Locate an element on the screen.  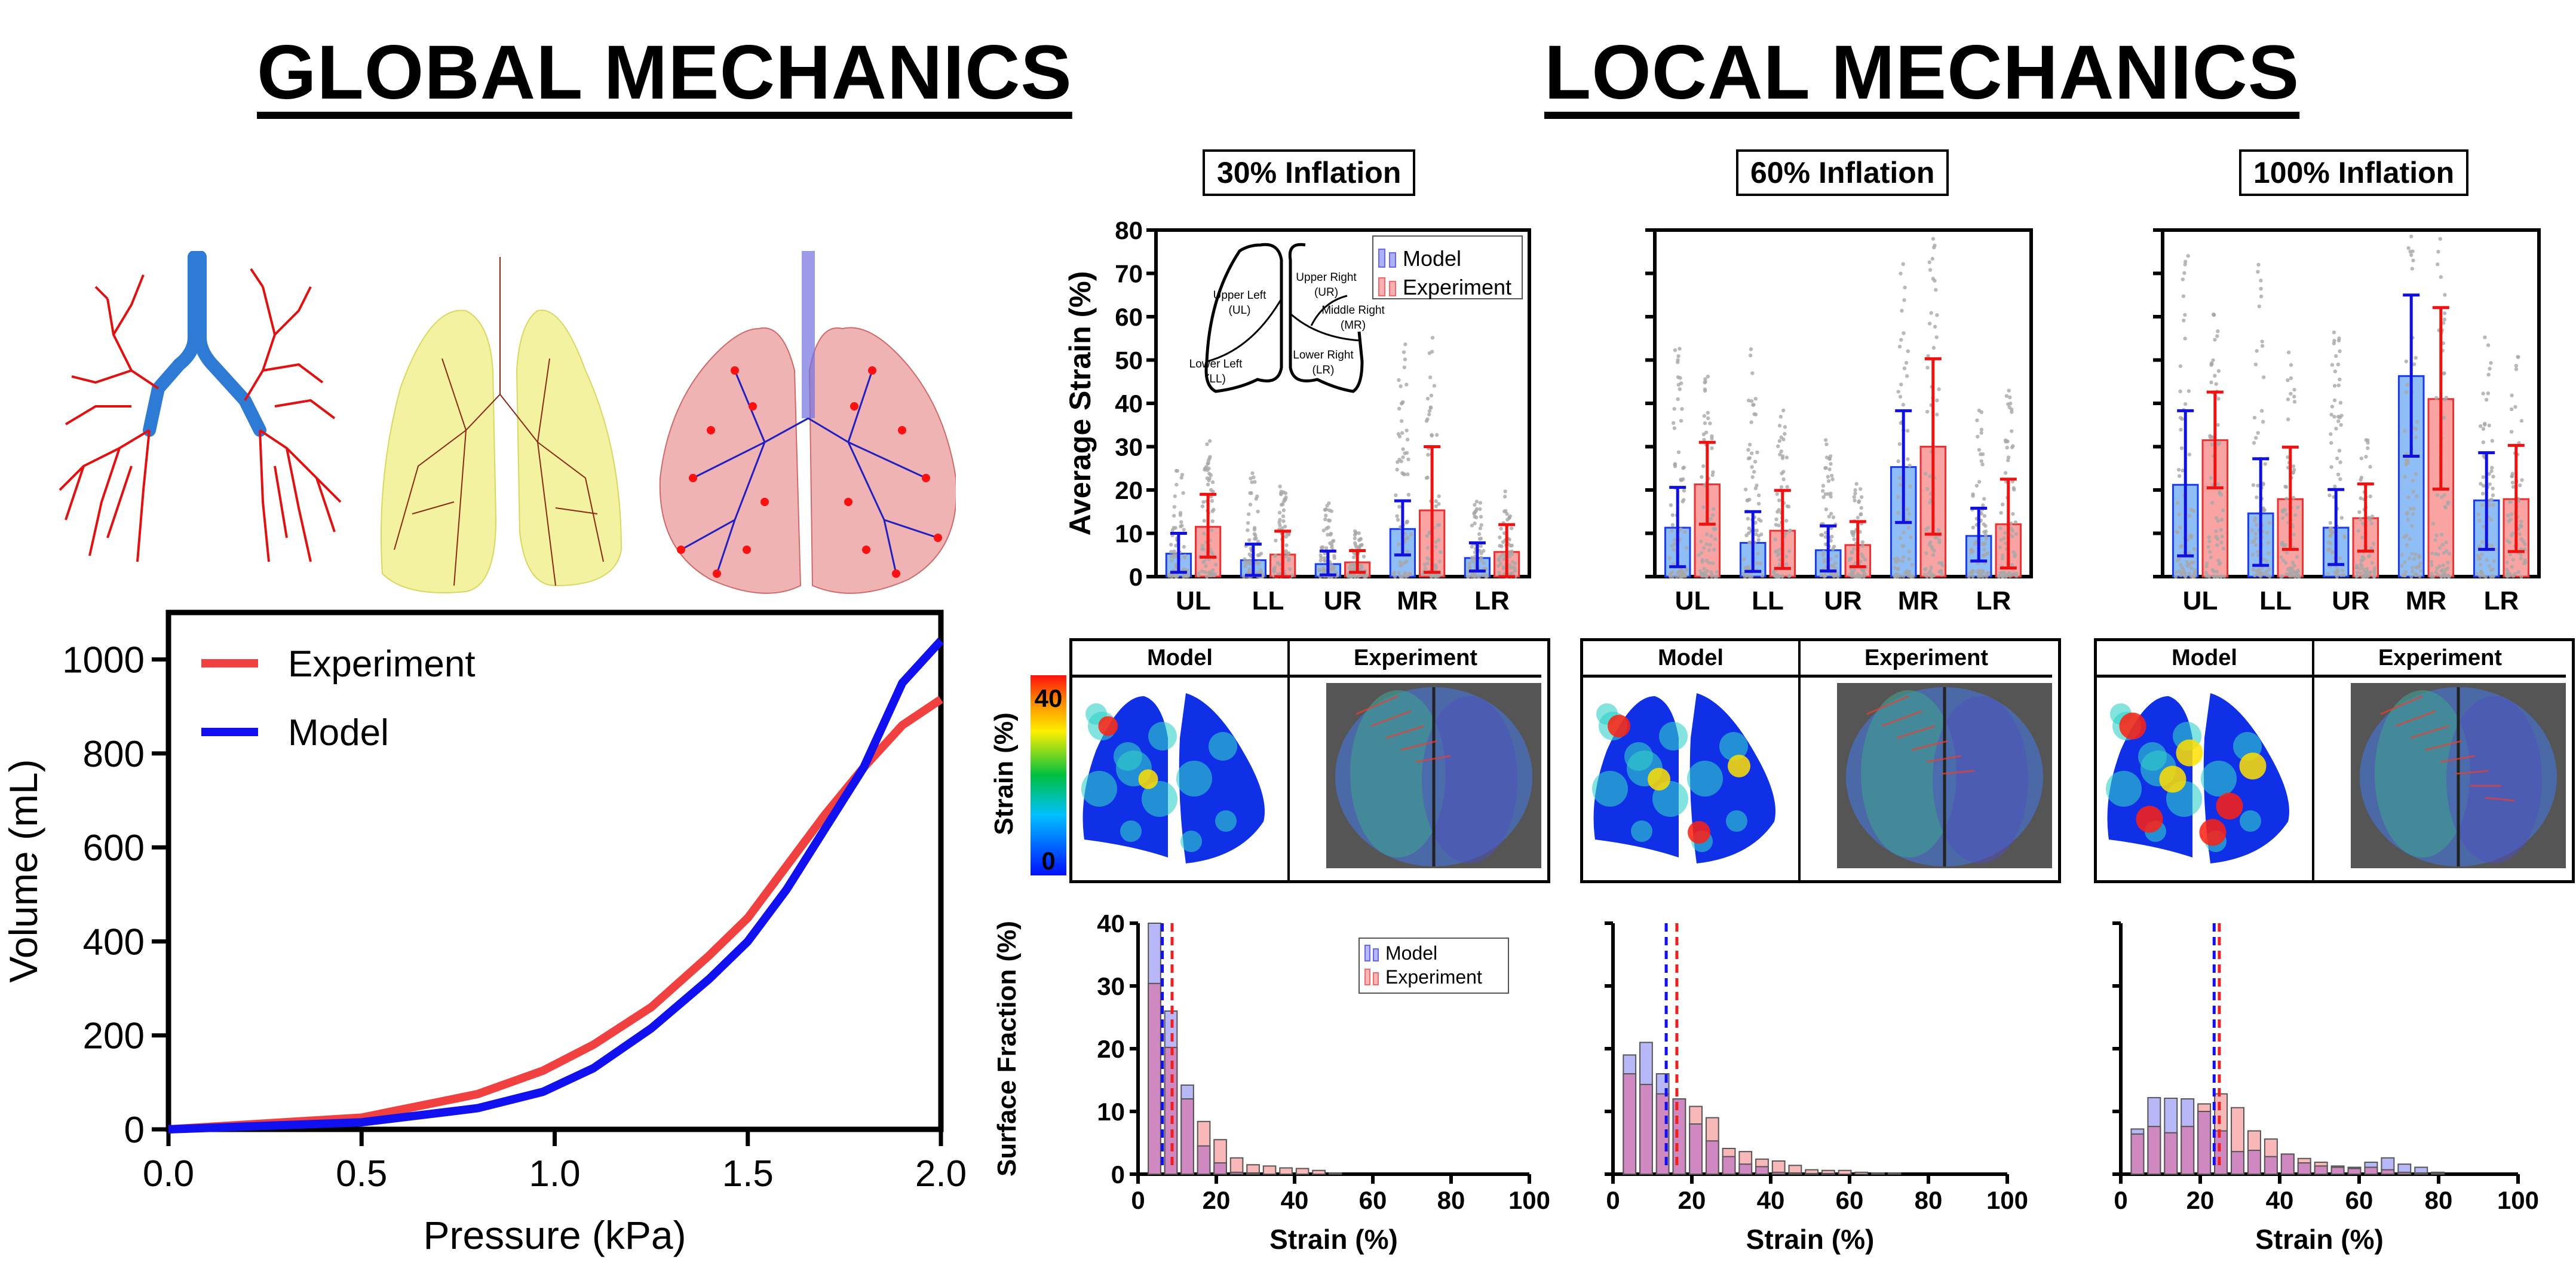
hist-xtick-label: 60 is located at coordinates (1850, 1200).